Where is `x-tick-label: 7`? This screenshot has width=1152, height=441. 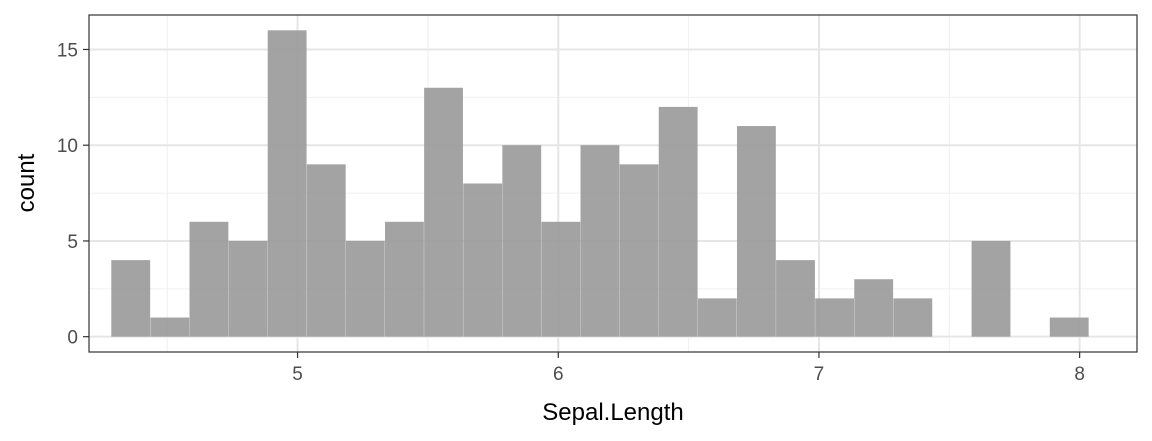
x-tick-label: 7 is located at coordinates (819, 374).